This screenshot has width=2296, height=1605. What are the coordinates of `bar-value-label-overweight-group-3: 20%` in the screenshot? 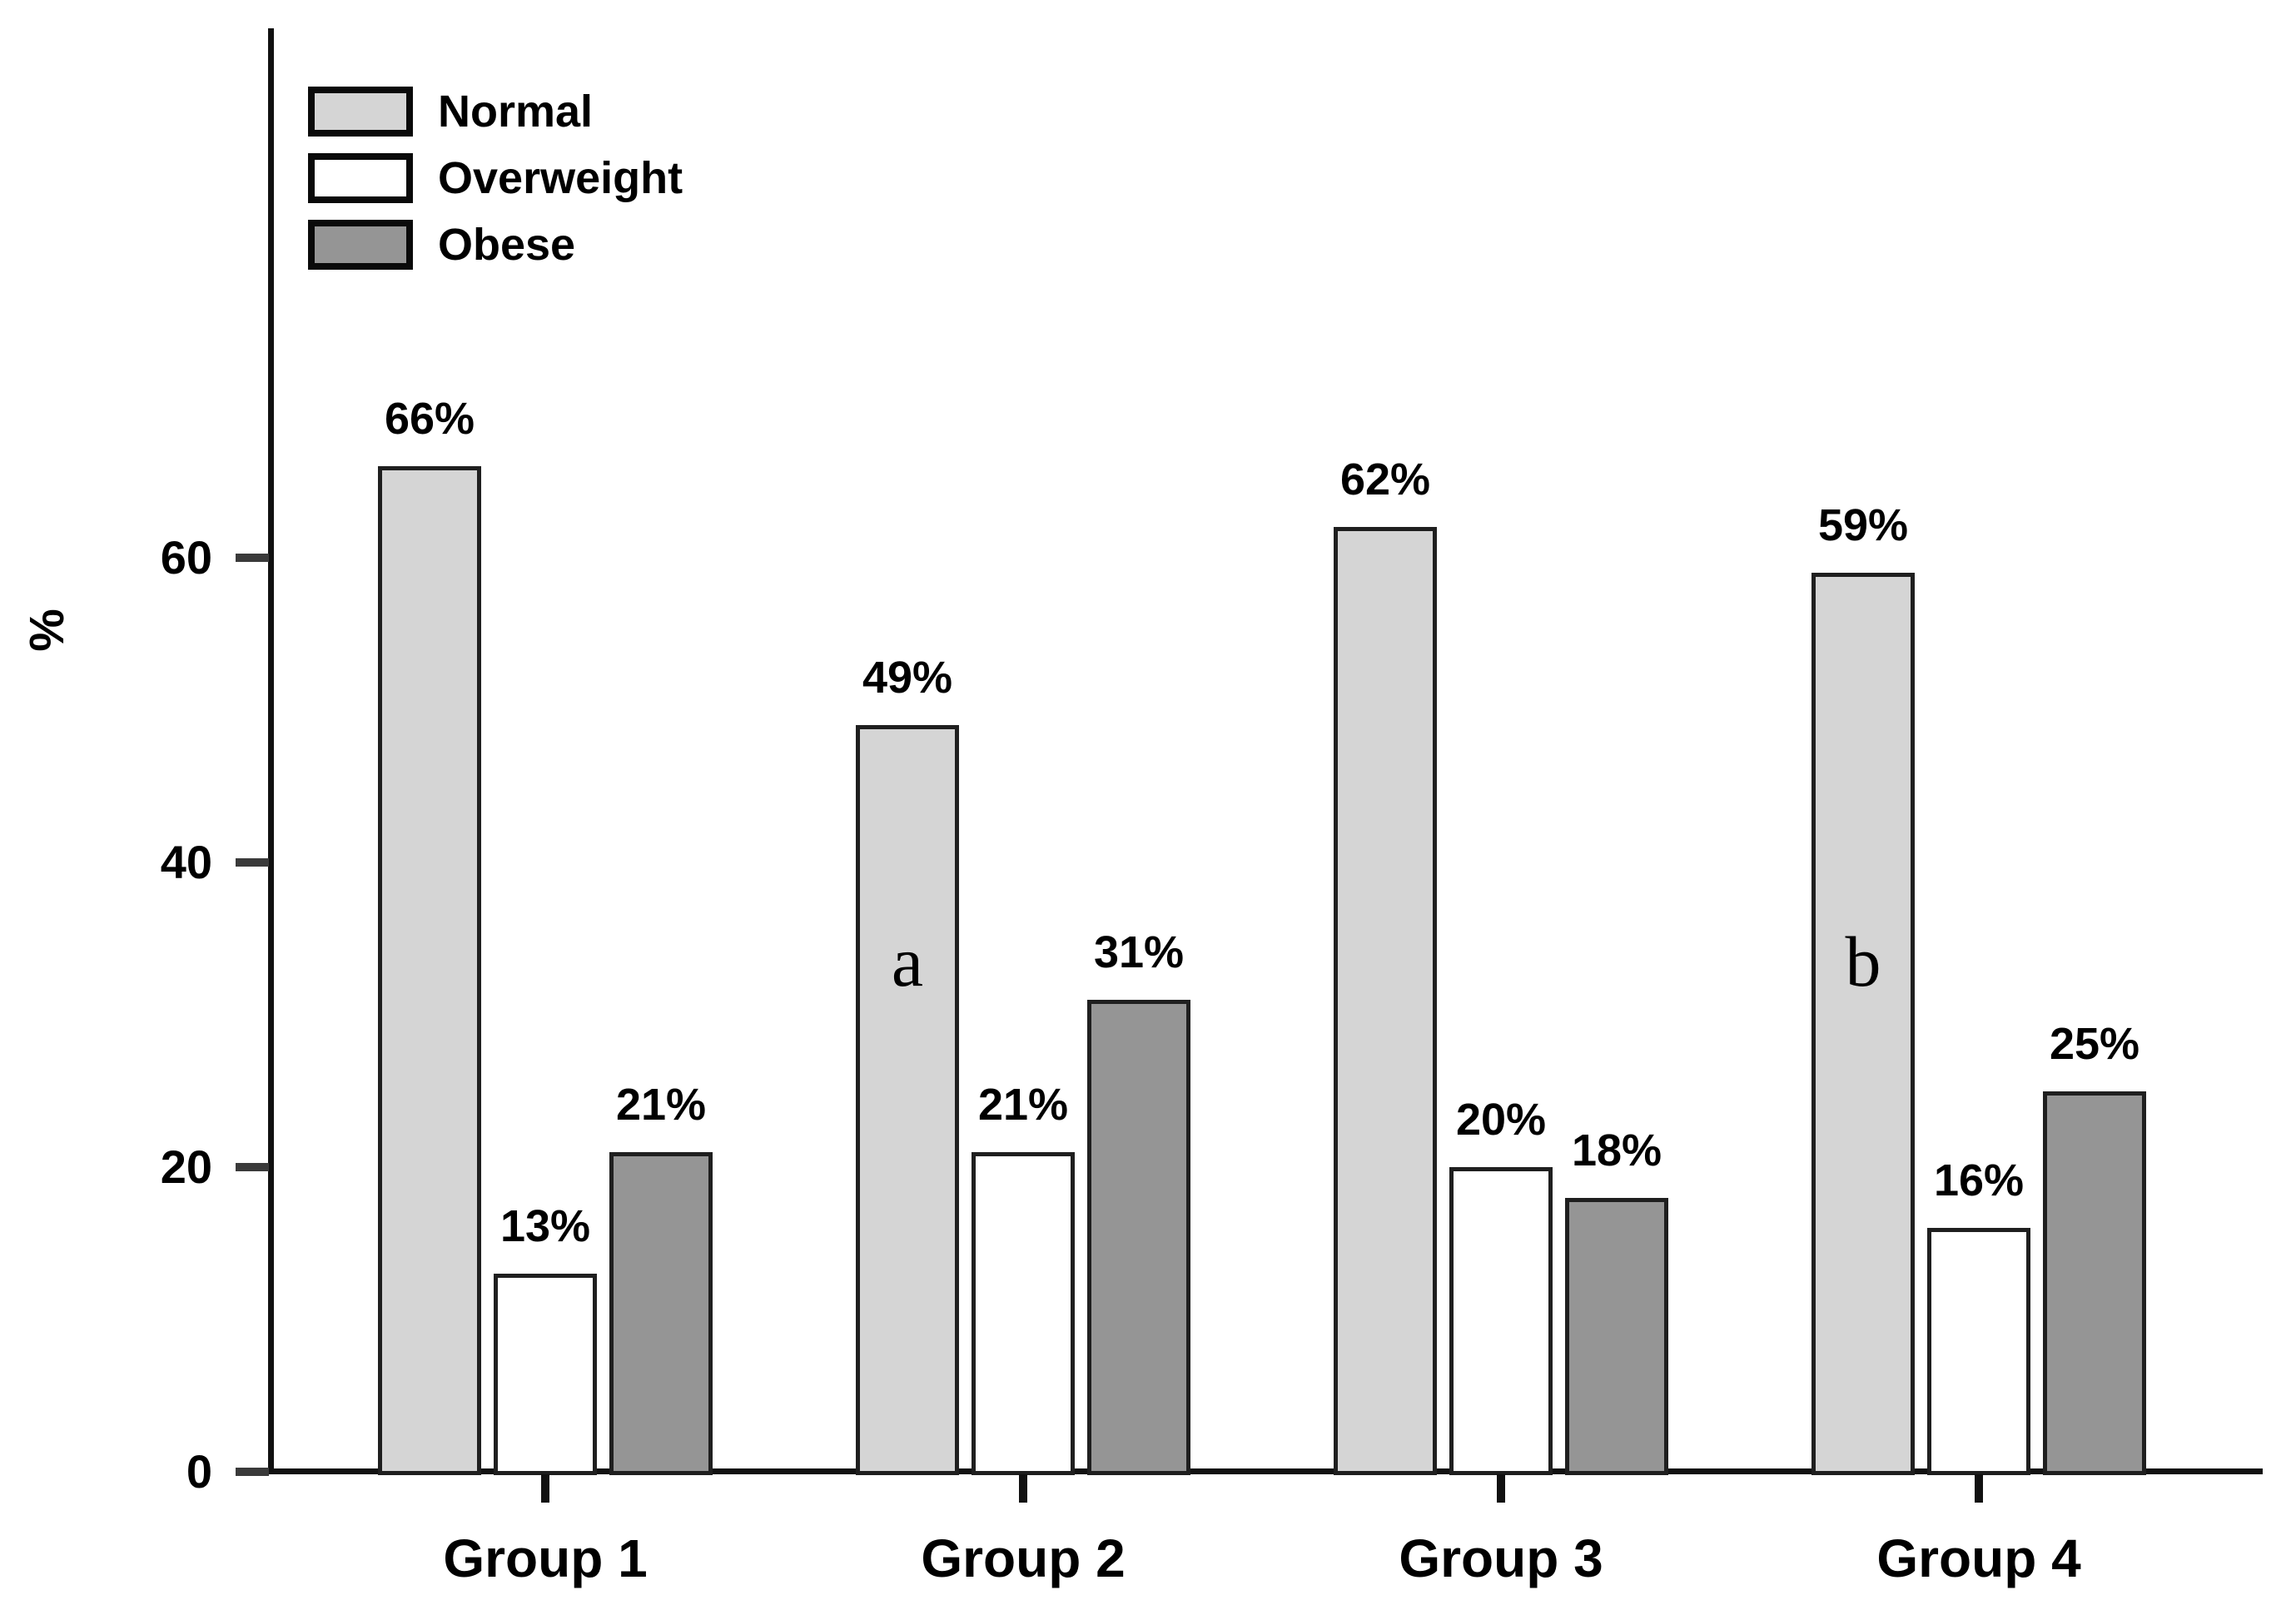 It's located at (1501, 1120).